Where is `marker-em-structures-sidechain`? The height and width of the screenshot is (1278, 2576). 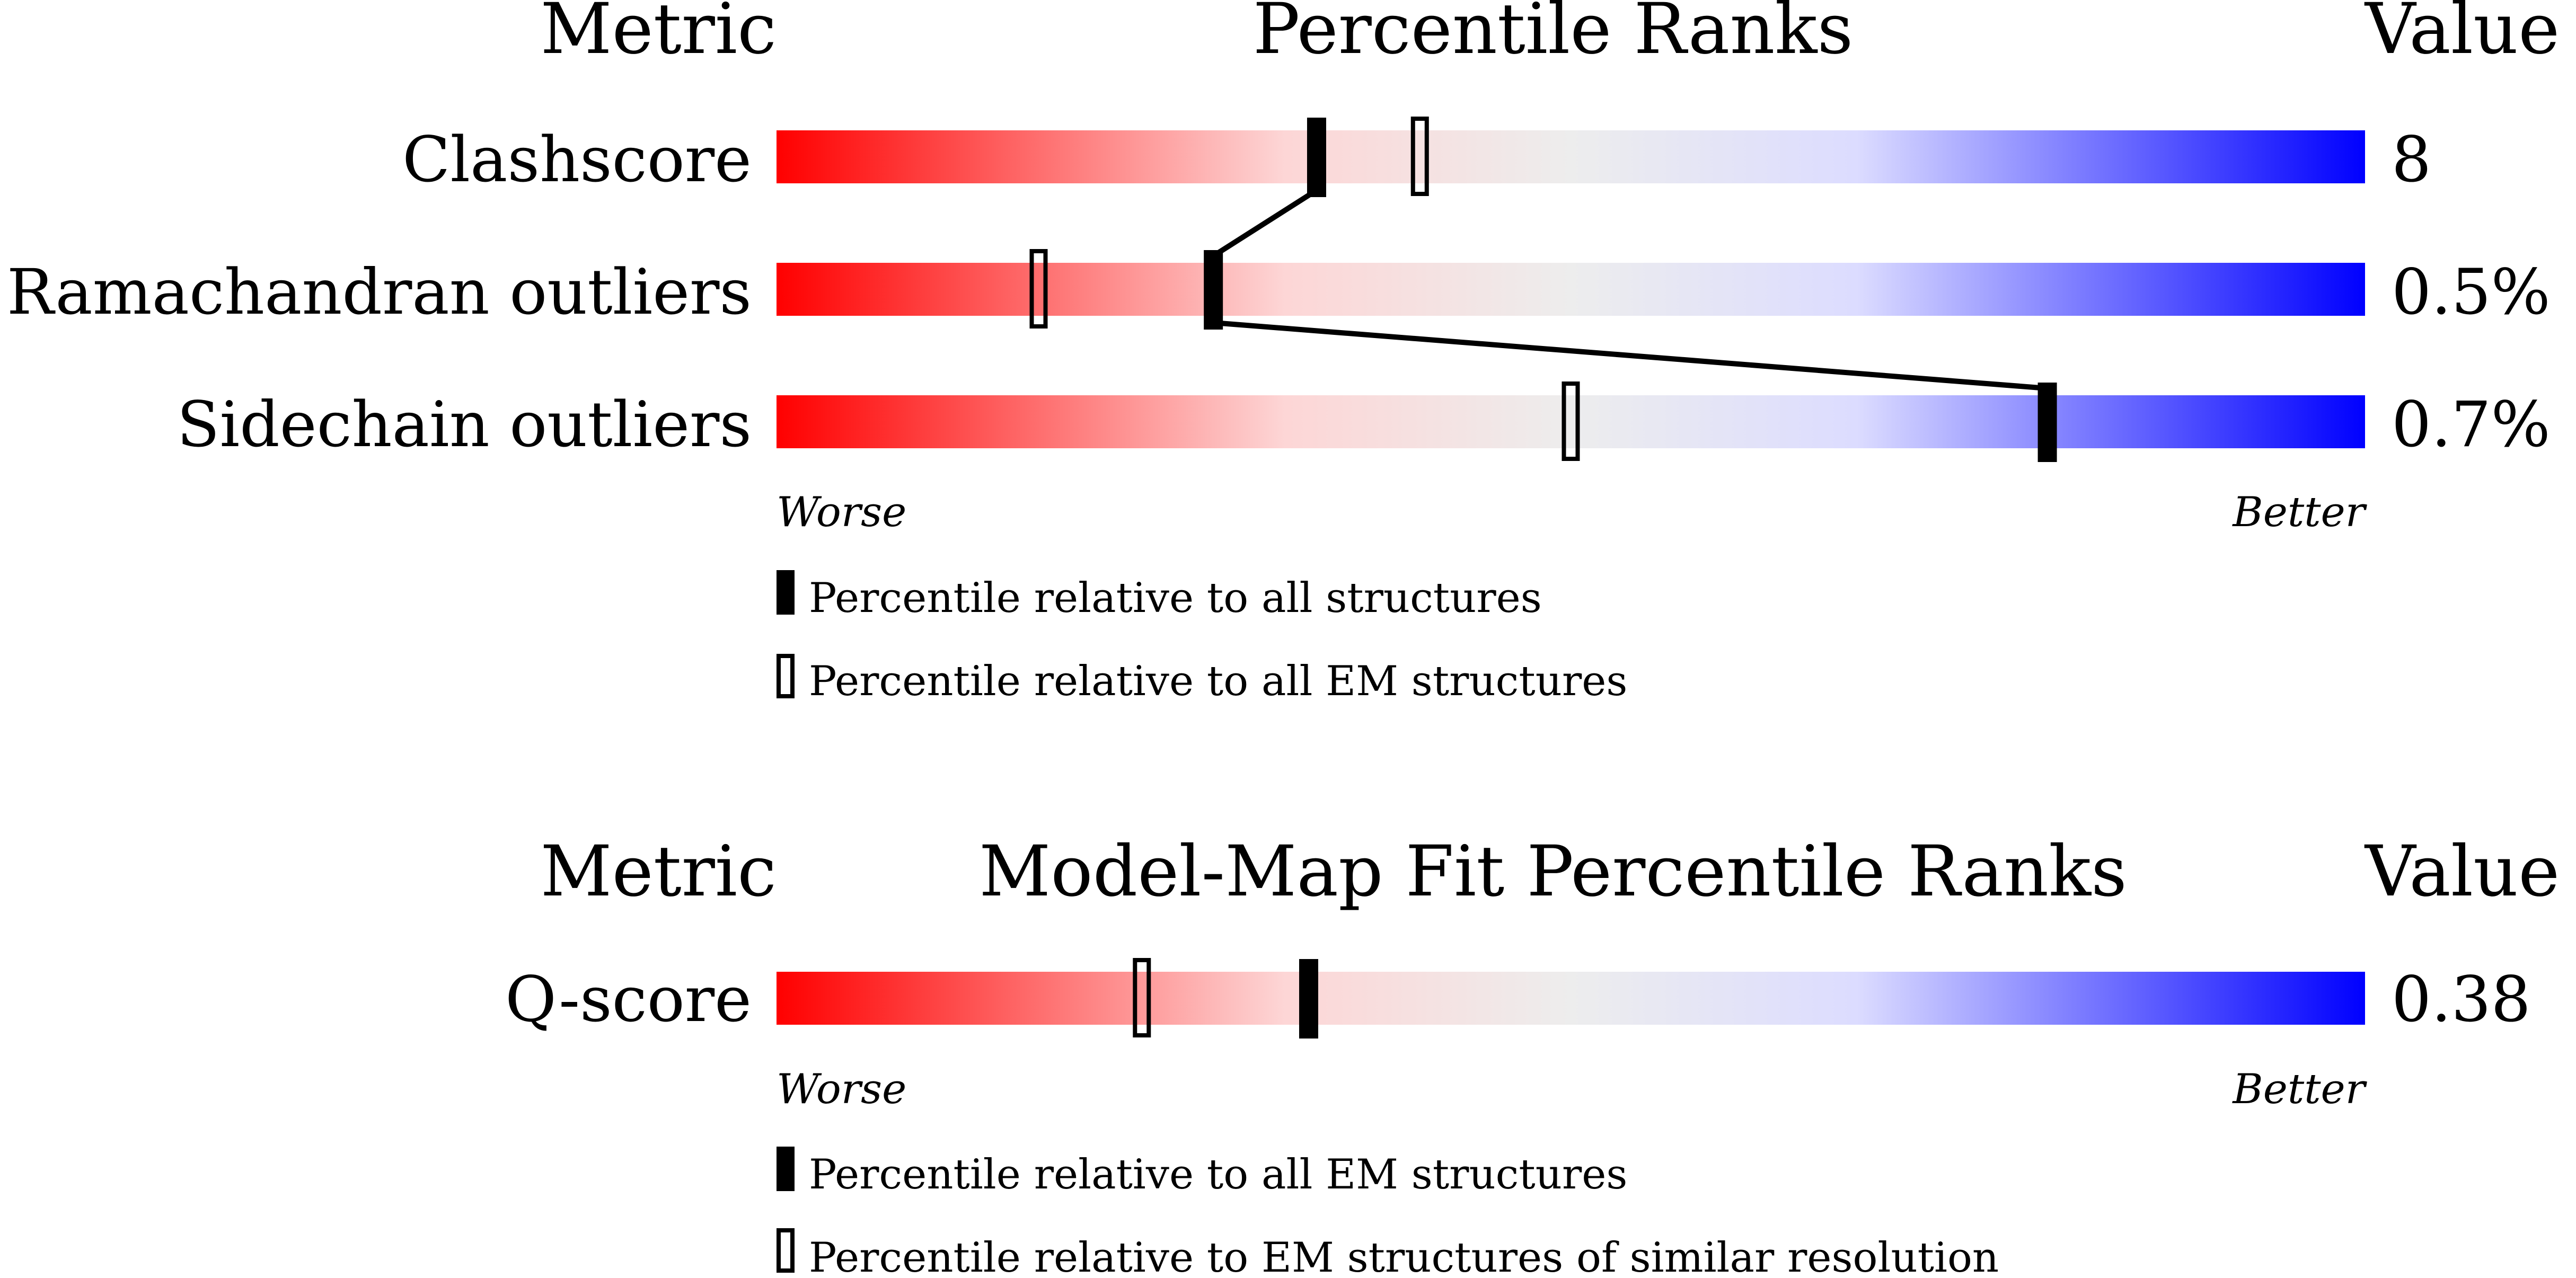 marker-em-structures-sidechain is located at coordinates (1571, 421).